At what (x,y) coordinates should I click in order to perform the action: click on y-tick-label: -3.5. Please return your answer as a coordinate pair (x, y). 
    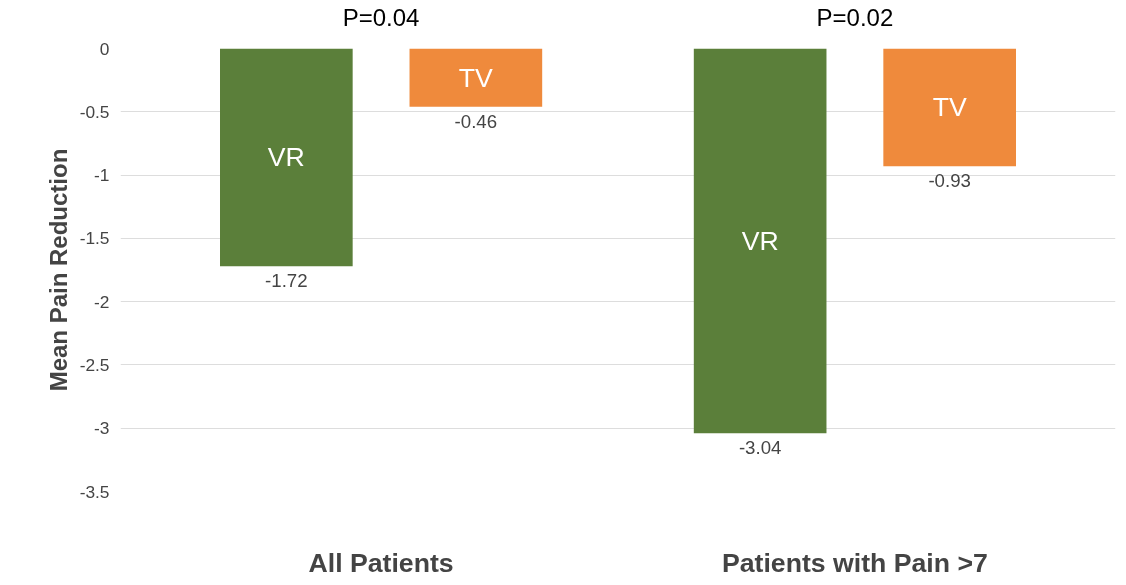
    Looking at the image, I should click on (94, 491).